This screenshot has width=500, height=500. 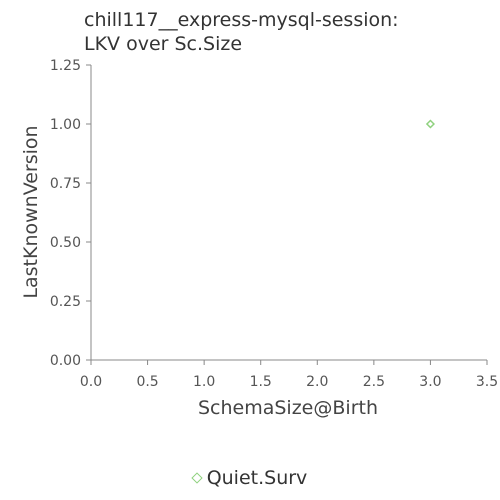 What do you see at coordinates (65, 243) in the screenshot?
I see `y-tick-label: 0.50` at bounding box center [65, 243].